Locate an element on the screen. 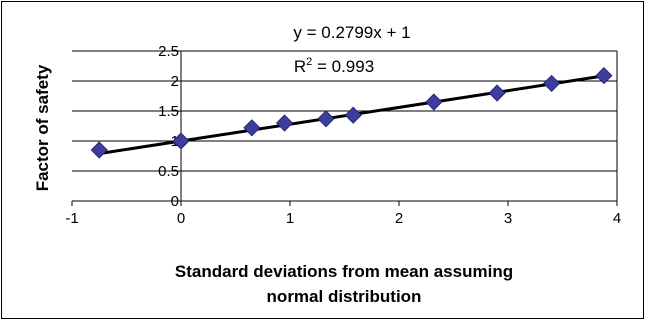  x-tick-label-1: 0 is located at coordinates (181, 218).